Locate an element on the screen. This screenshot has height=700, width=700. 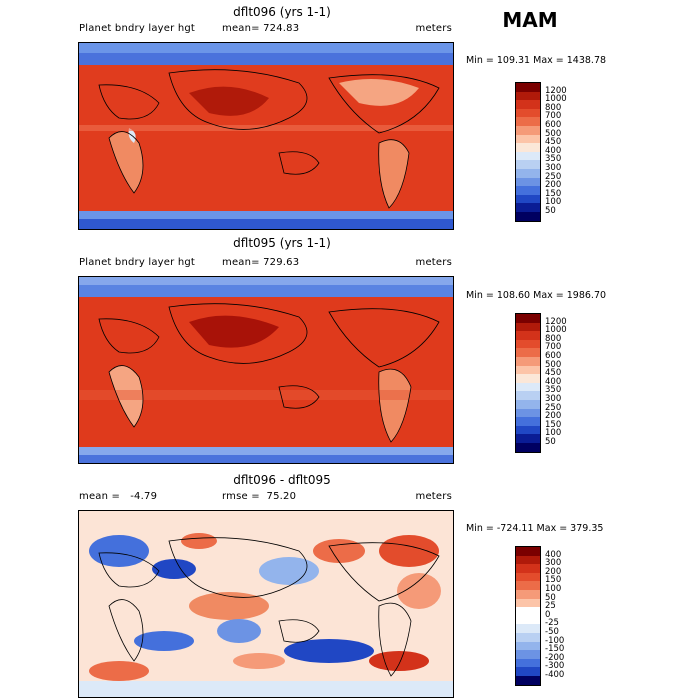
colorbar-tick-label: -100 is located at coordinates (555, 640).